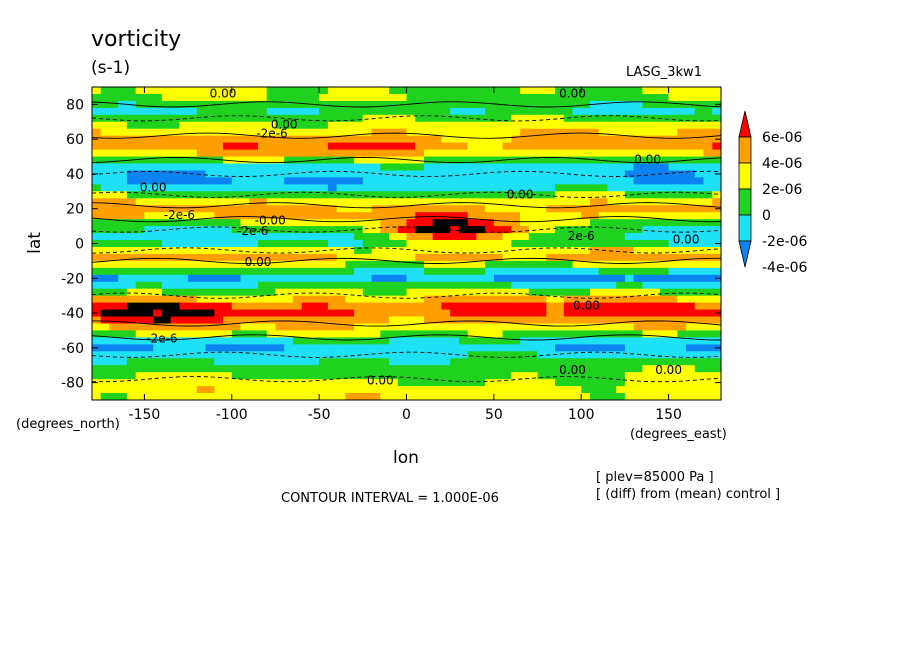 The width and height of the screenshot is (904, 654). I want to click on y-tick-label: 20, so click(75, 210).